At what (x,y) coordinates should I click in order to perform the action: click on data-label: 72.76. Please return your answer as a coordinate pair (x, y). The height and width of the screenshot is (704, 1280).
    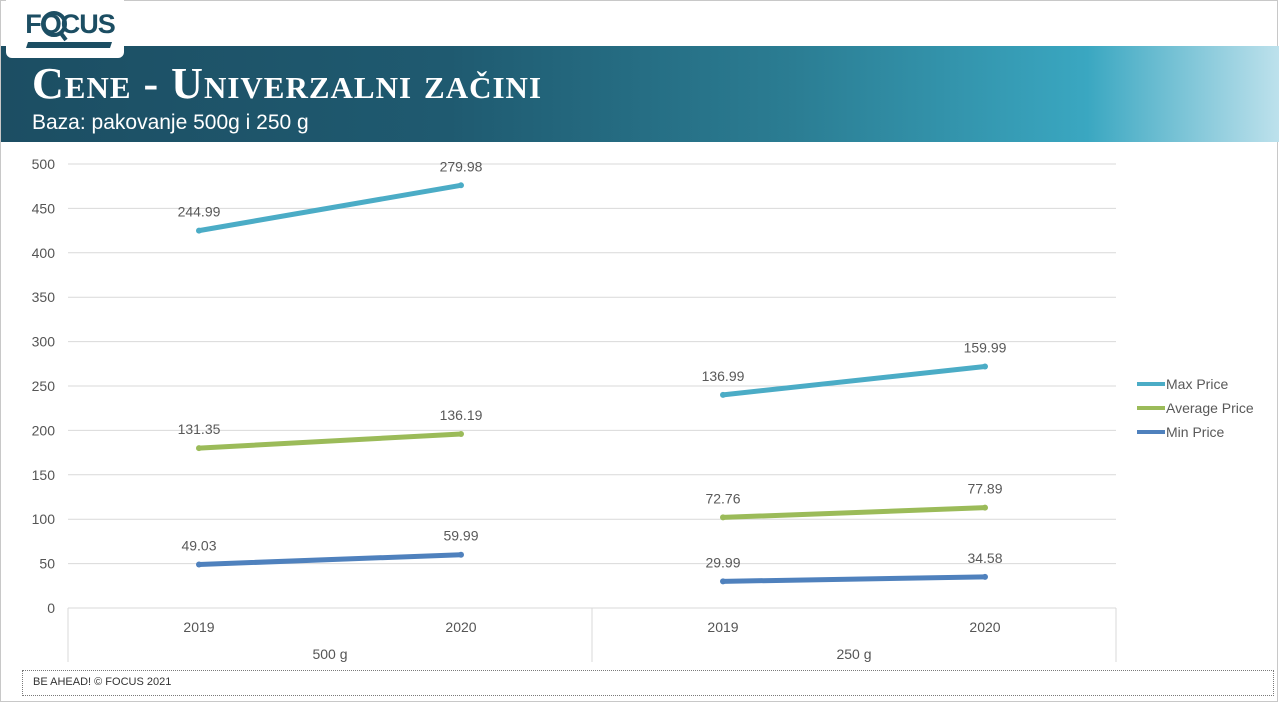
    Looking at the image, I should click on (722, 498).